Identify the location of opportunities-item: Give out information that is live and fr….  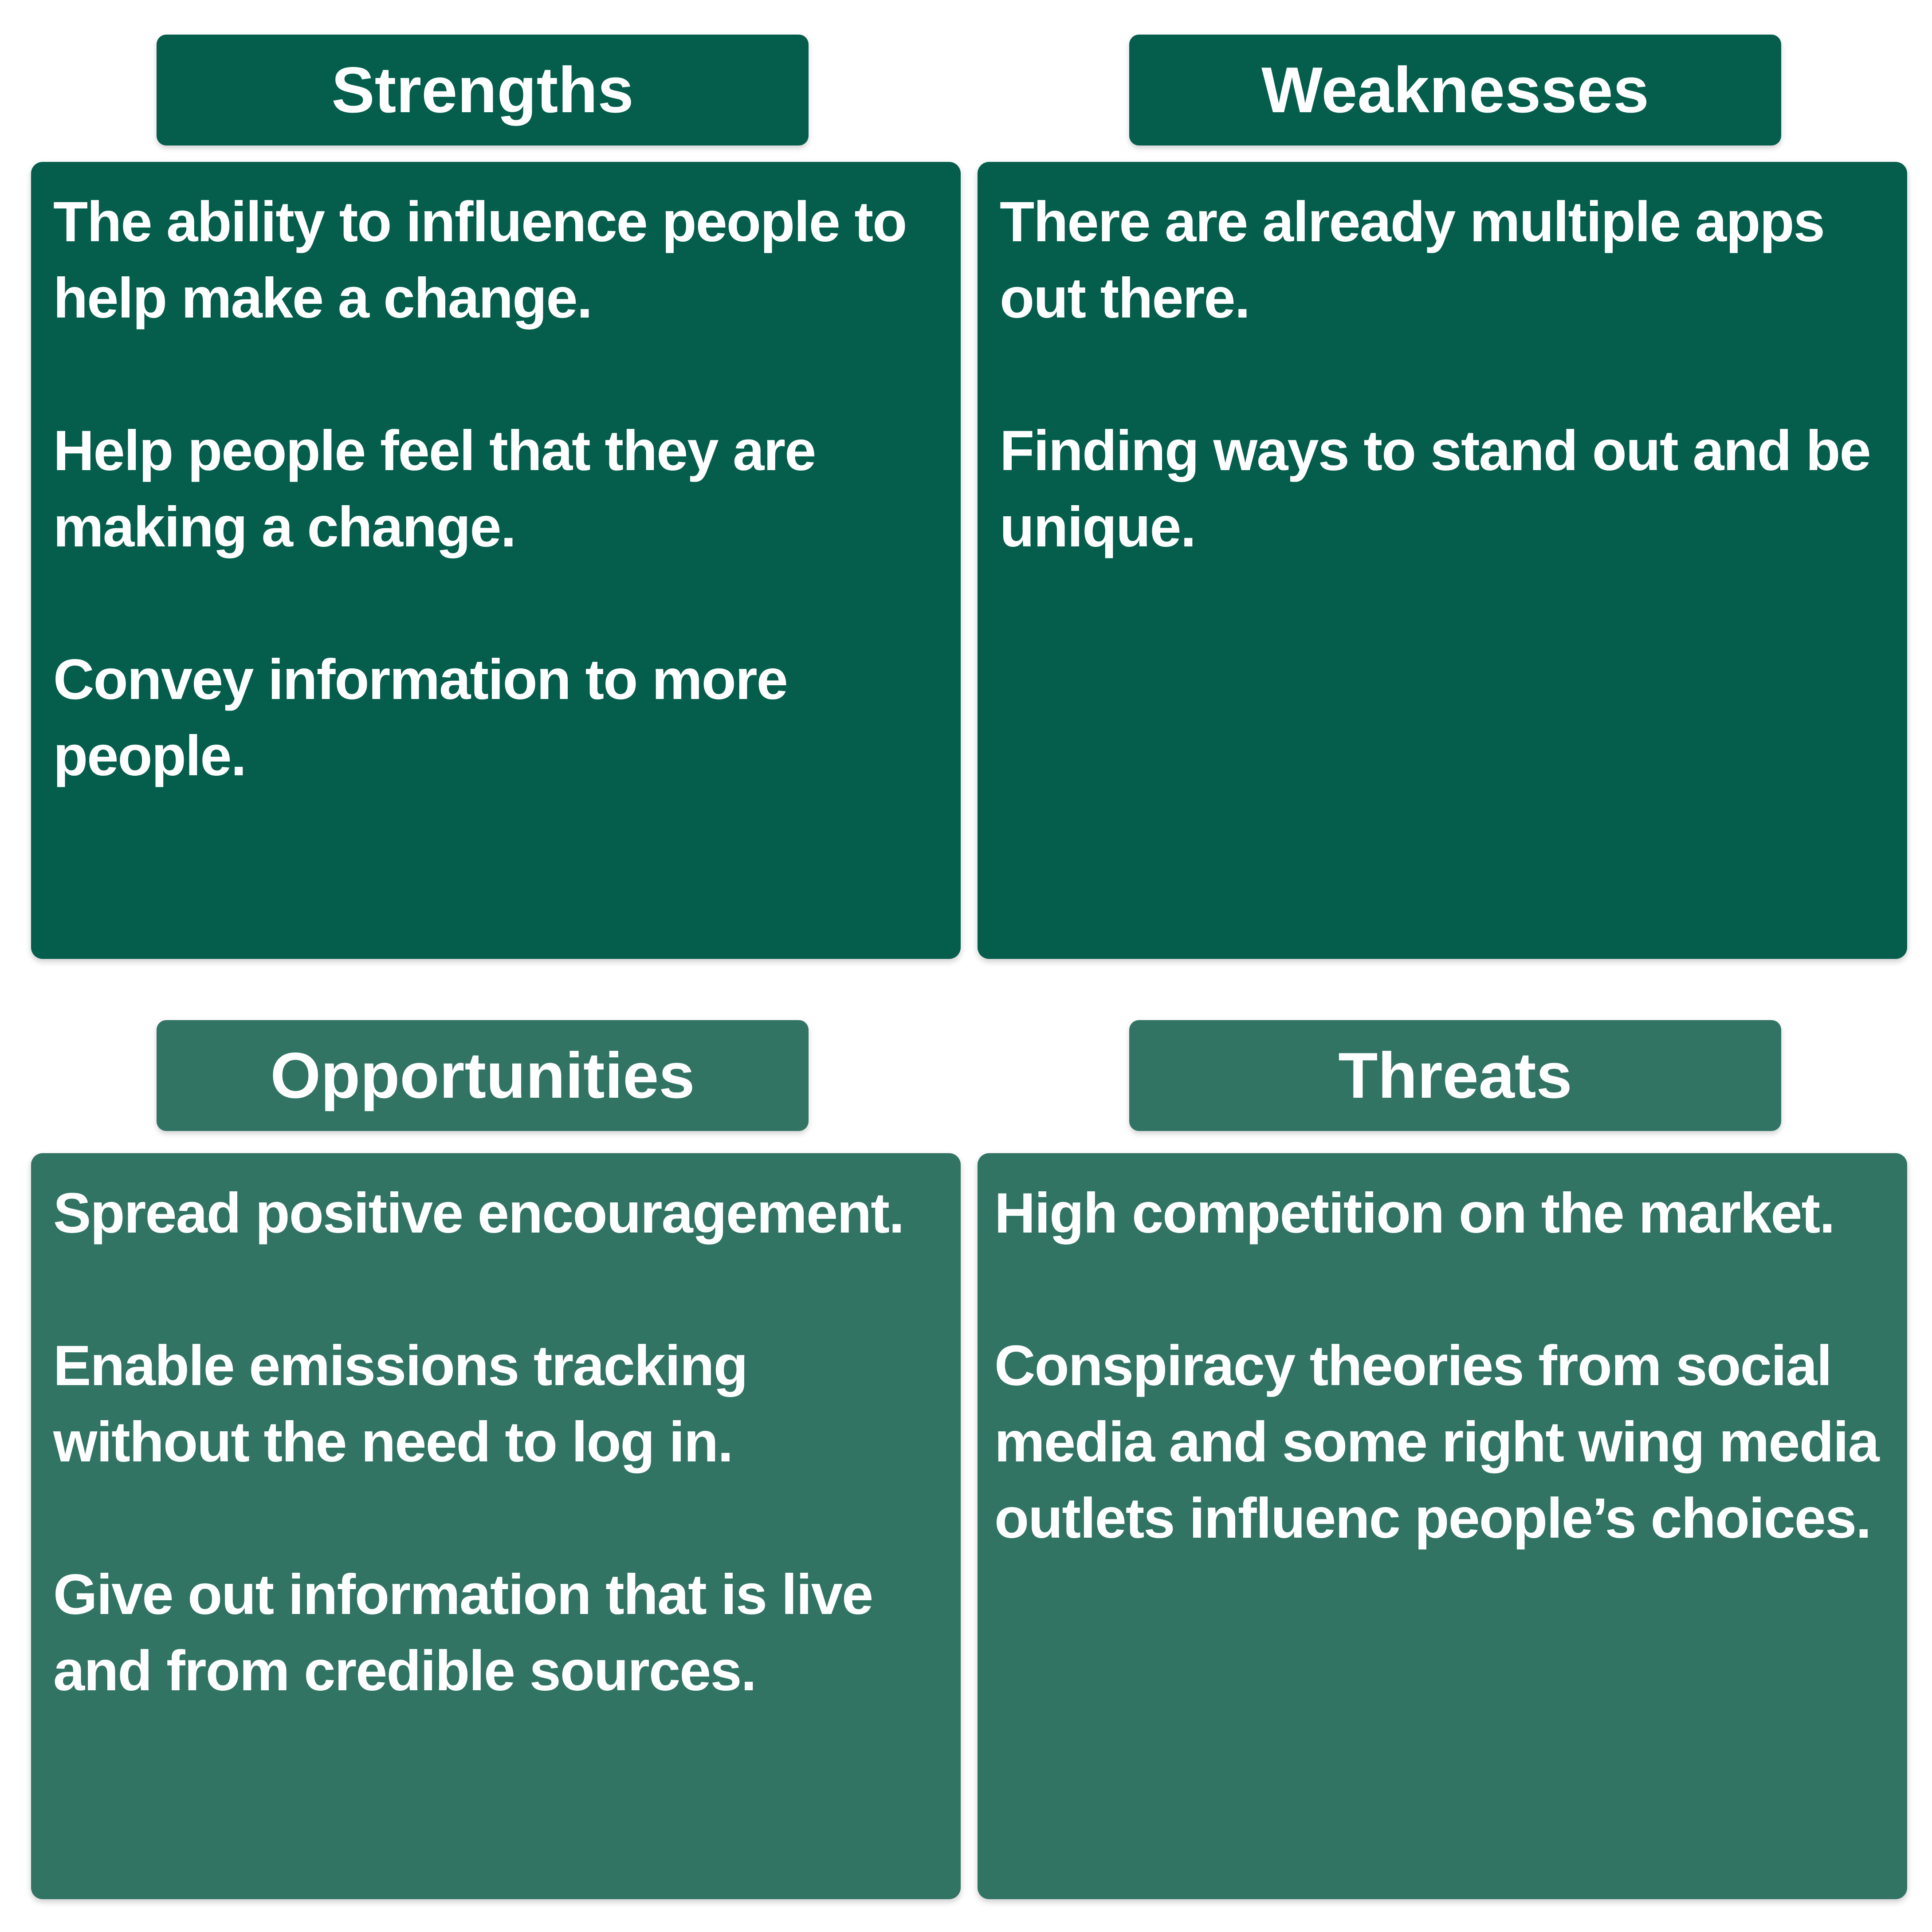
(463, 1633).